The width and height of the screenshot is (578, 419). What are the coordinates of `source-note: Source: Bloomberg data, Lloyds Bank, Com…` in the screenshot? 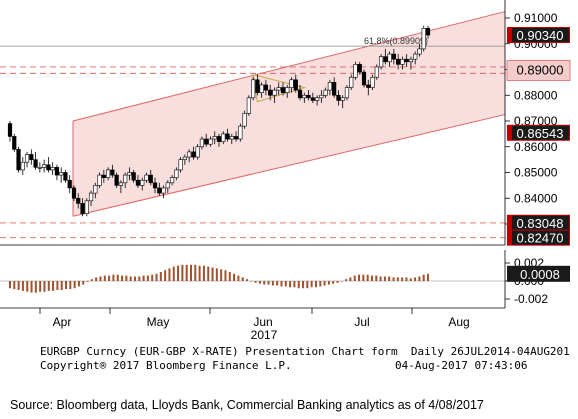 It's located at (247, 405).